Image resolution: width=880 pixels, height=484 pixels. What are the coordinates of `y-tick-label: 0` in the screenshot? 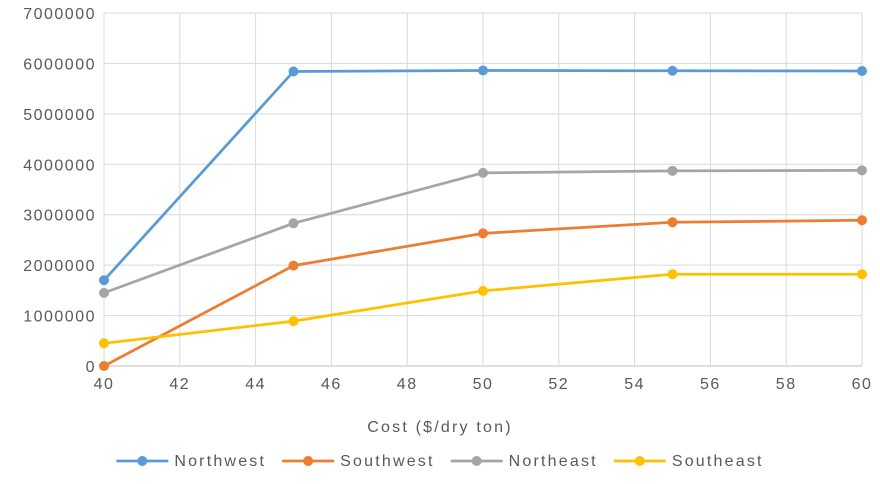 It's located at (91, 367).